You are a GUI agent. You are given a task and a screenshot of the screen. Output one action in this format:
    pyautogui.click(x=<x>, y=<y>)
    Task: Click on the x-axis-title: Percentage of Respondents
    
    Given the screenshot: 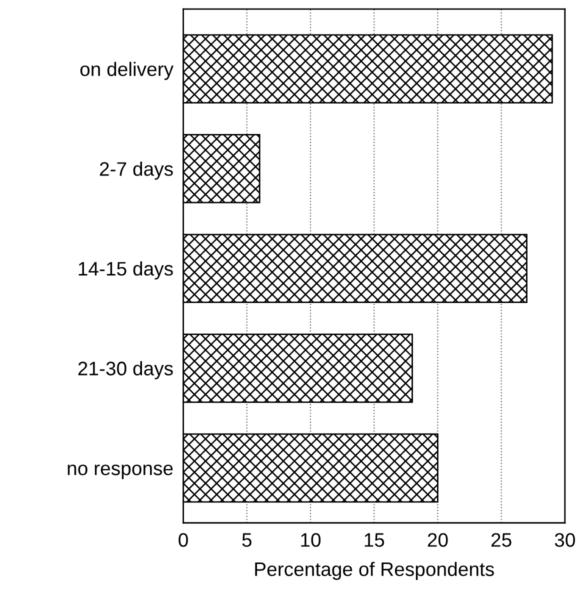 What is the action you would take?
    pyautogui.click(x=374, y=571)
    